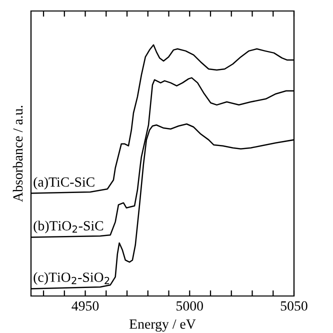  Describe the element at coordinates (69, 227) in the screenshot. I see `series-label: (b)TiO$_{2}$-SiC` at that location.